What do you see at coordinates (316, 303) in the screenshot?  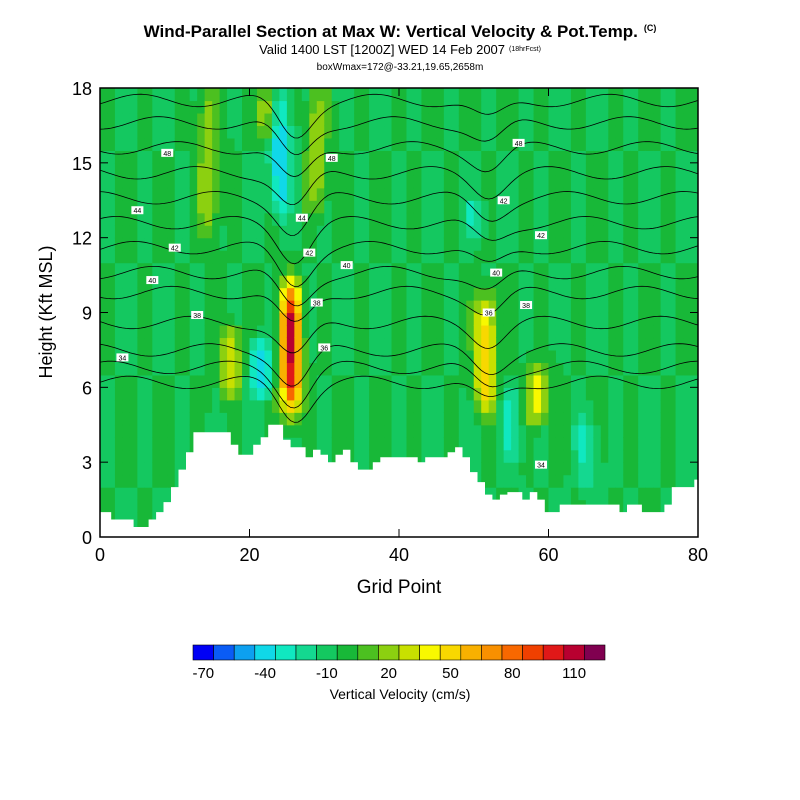 I see `contour-label: 38` at bounding box center [316, 303].